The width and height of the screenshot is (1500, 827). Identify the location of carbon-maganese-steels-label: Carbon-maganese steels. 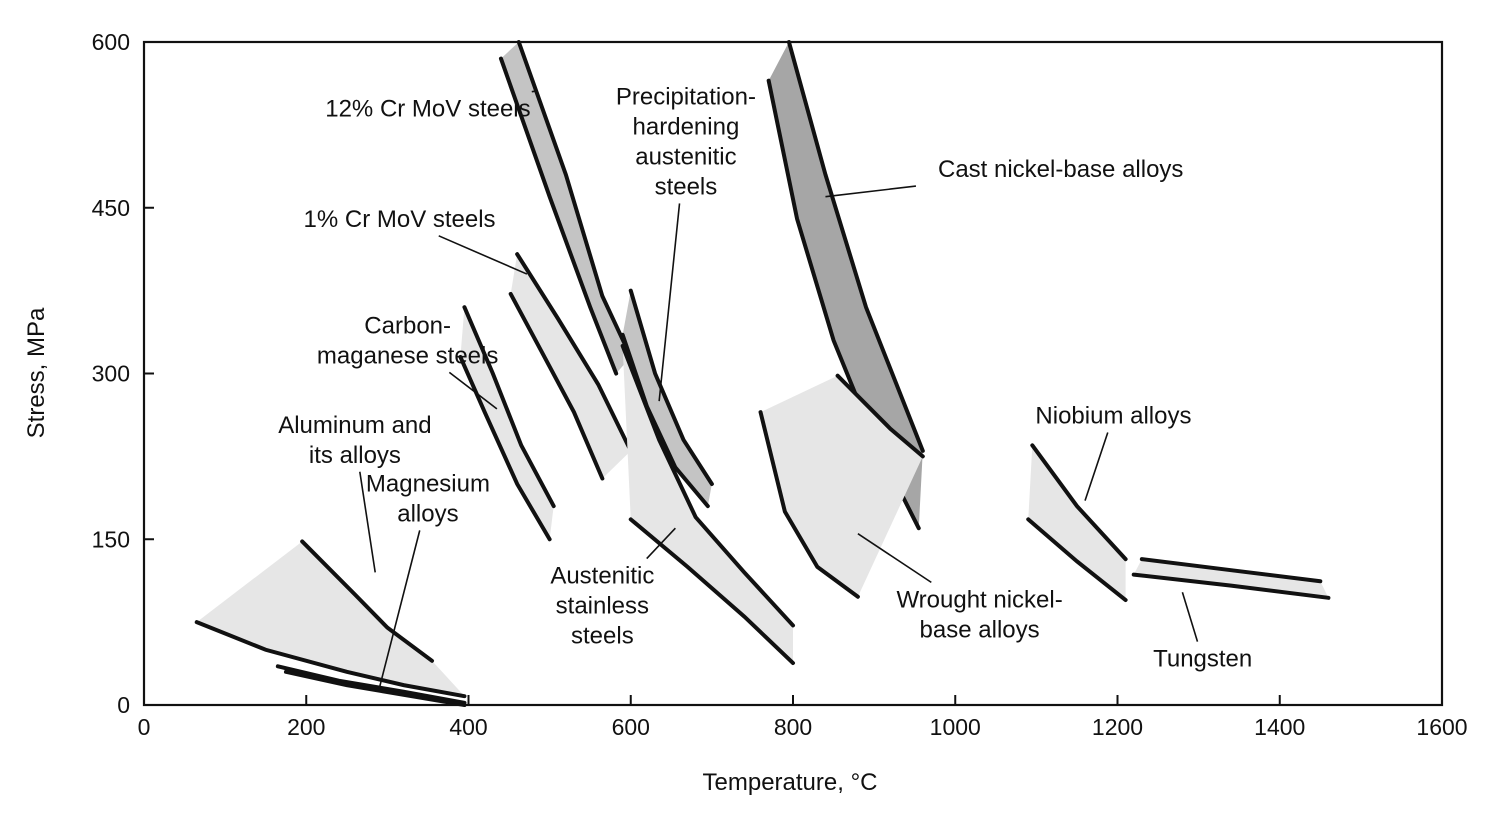
(407, 340).